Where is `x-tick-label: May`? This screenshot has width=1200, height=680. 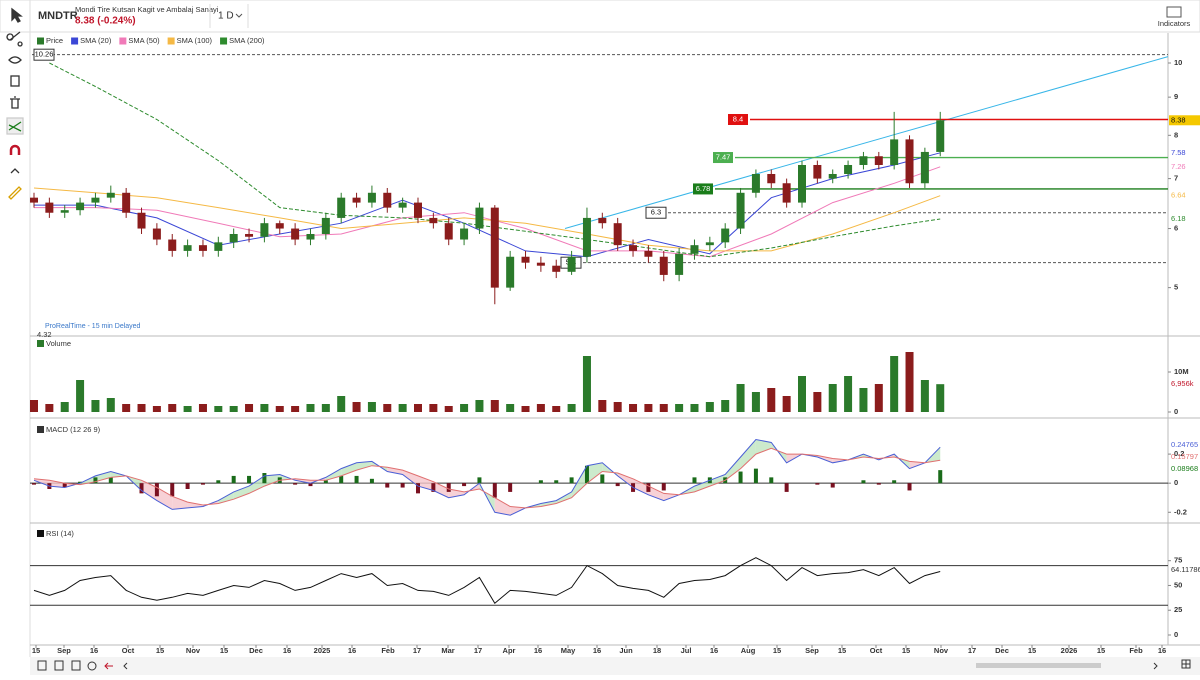 x-tick-label: May is located at coordinates (568, 650).